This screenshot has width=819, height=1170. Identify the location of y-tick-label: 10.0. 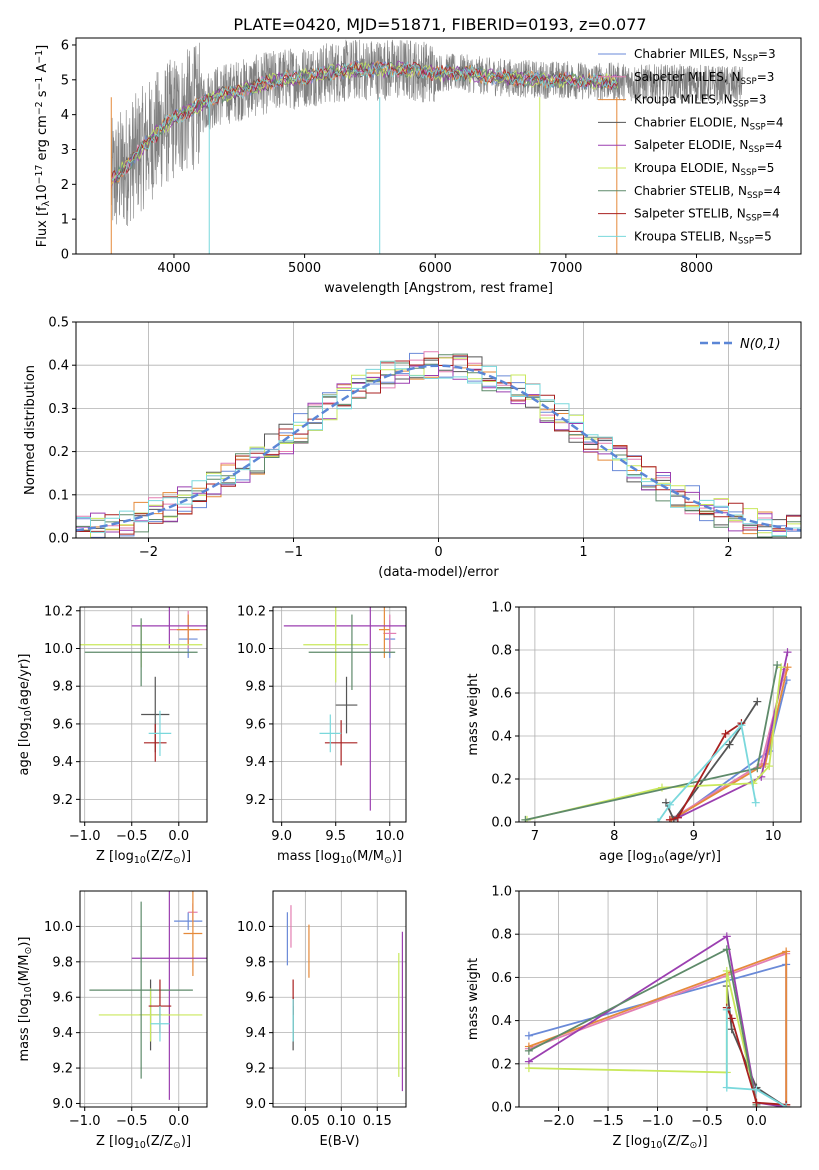
(58, 927).